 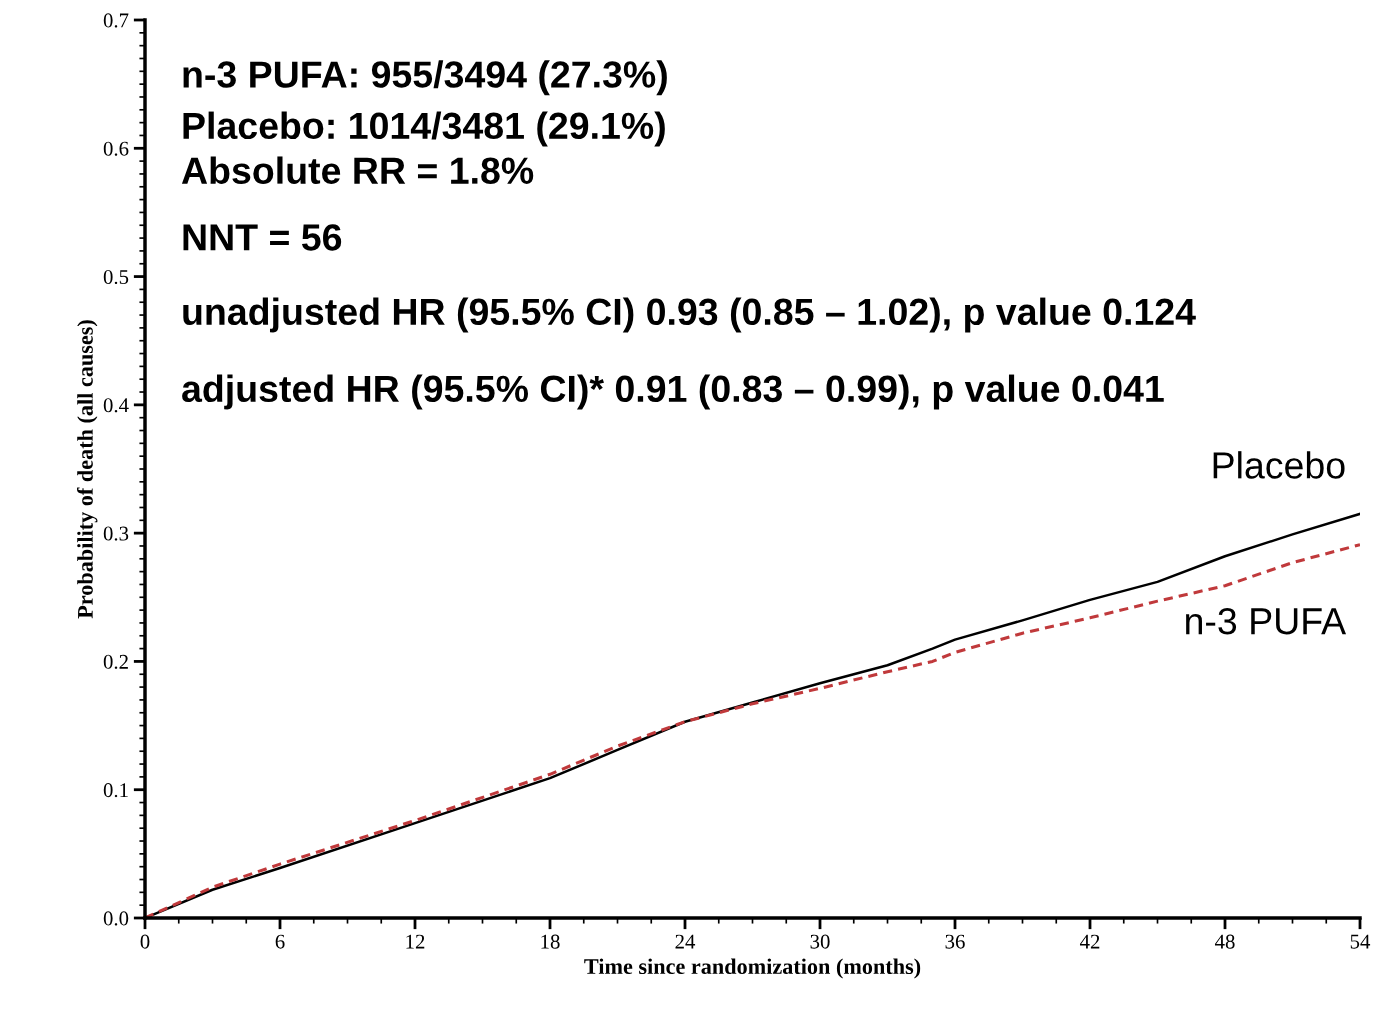 What do you see at coordinates (1089, 941) in the screenshot?
I see `x-tick-label: 42` at bounding box center [1089, 941].